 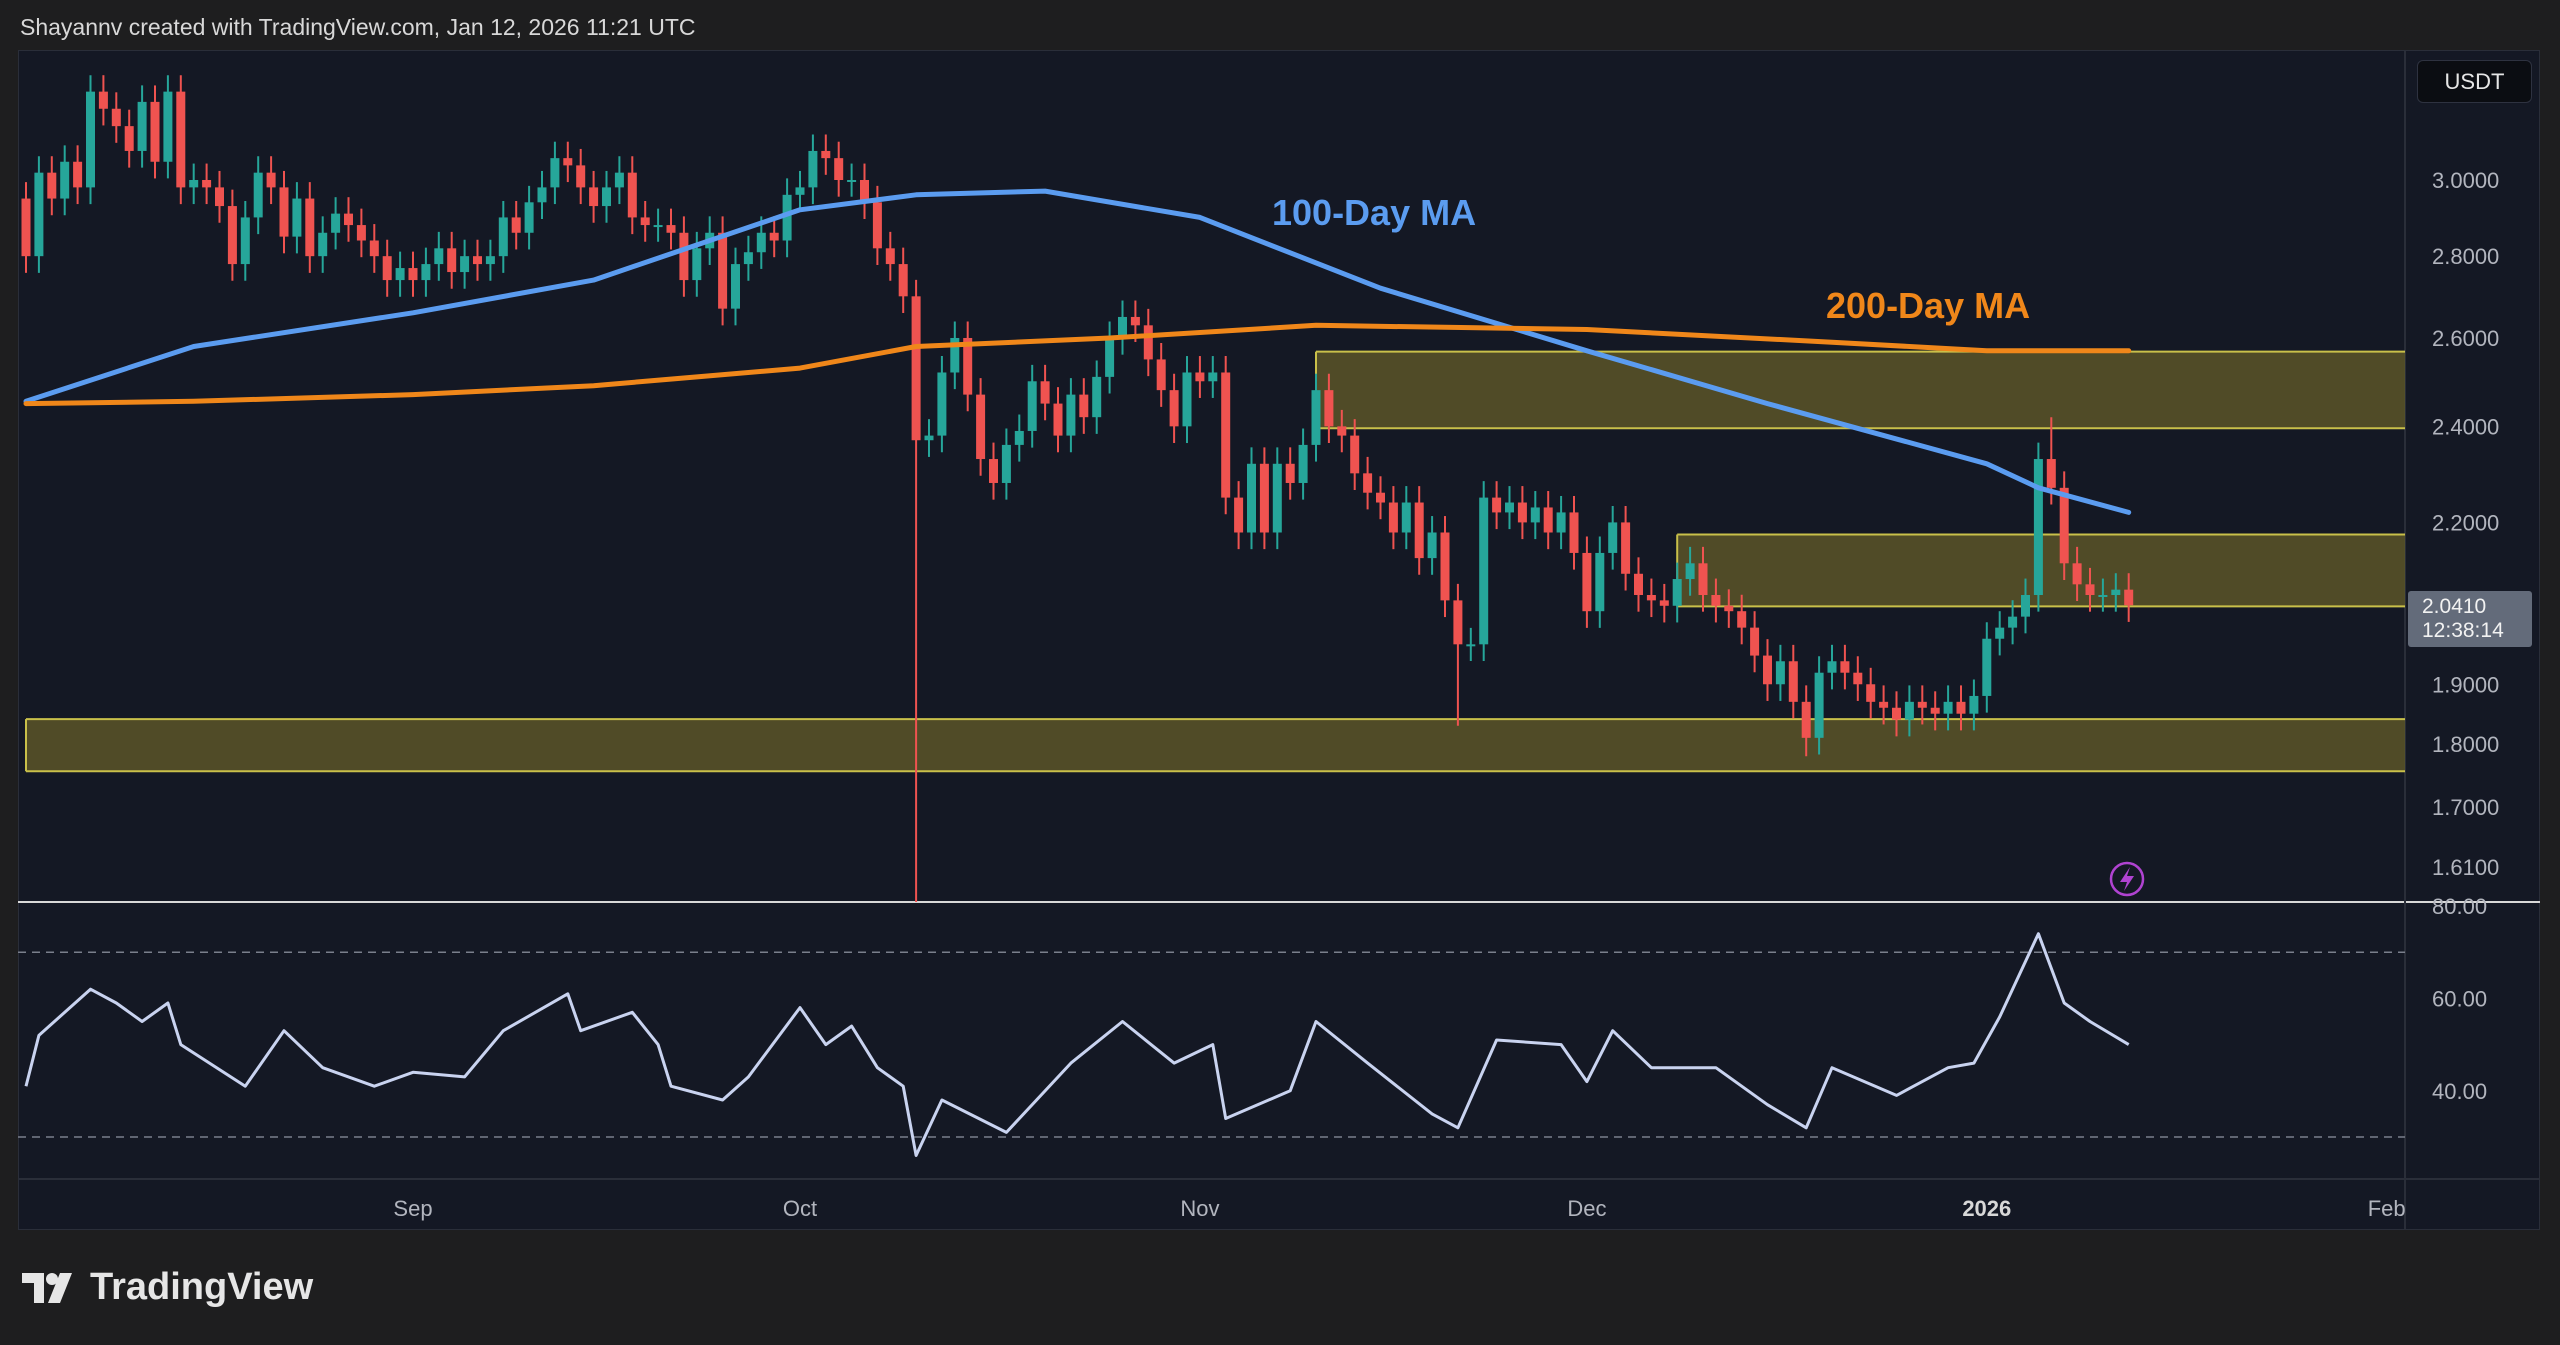 I want to click on logo-text: TradingView, so click(x=202, y=1287).